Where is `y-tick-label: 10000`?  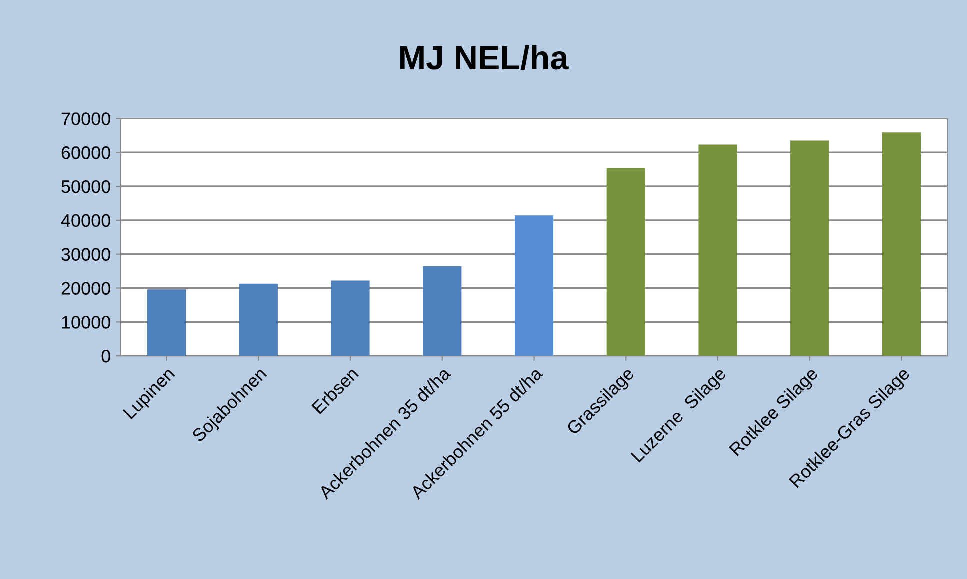
y-tick-label: 10000 is located at coordinates (86, 322).